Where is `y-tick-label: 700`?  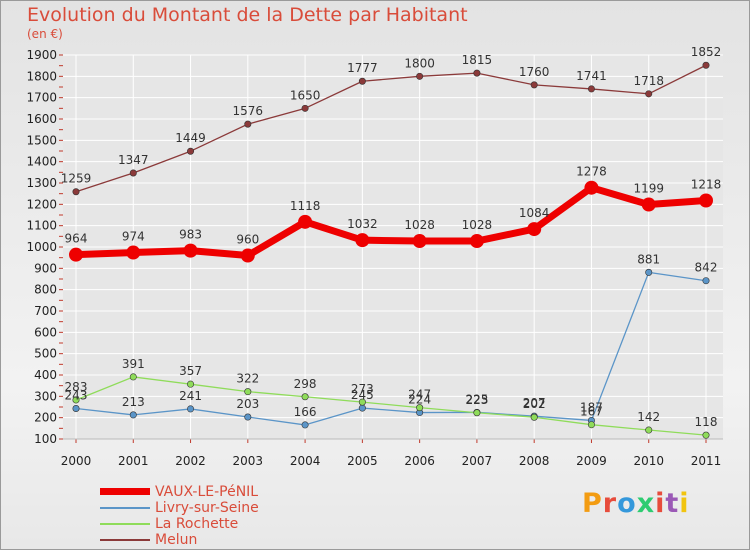 y-tick-label: 700 is located at coordinates (45, 311).